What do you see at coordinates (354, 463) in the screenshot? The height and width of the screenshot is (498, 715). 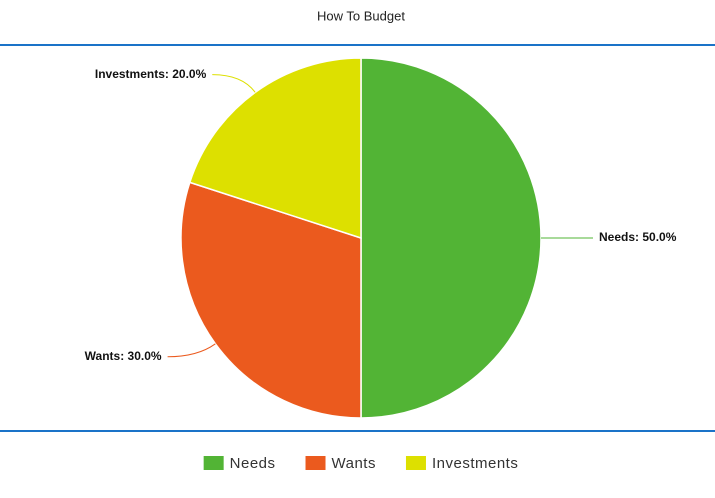 I see `legend-label: Wants` at bounding box center [354, 463].